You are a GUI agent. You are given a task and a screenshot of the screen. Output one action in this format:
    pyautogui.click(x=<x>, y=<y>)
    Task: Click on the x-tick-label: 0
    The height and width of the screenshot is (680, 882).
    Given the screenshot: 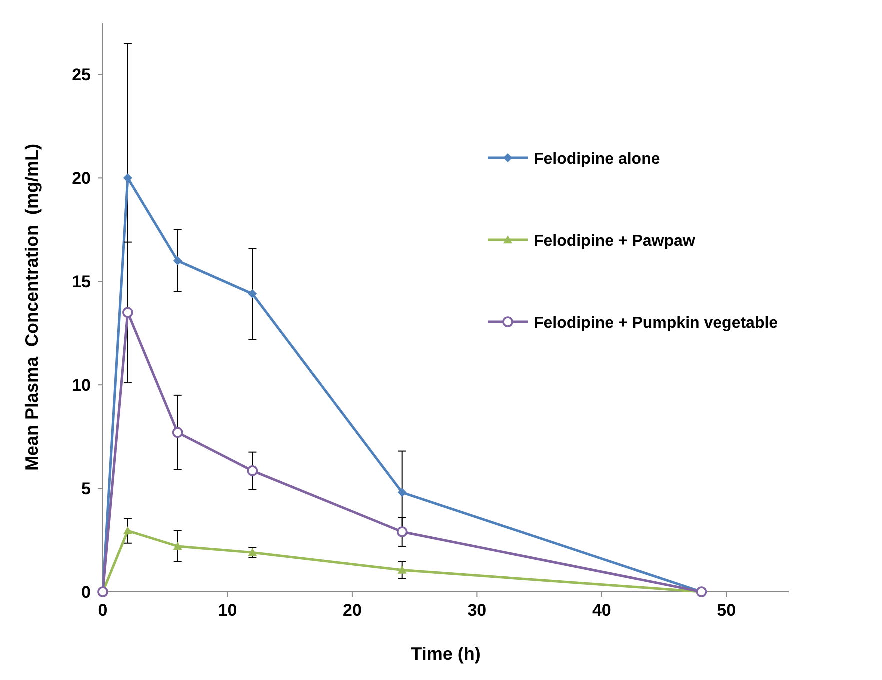 What is the action you would take?
    pyautogui.click(x=103, y=610)
    